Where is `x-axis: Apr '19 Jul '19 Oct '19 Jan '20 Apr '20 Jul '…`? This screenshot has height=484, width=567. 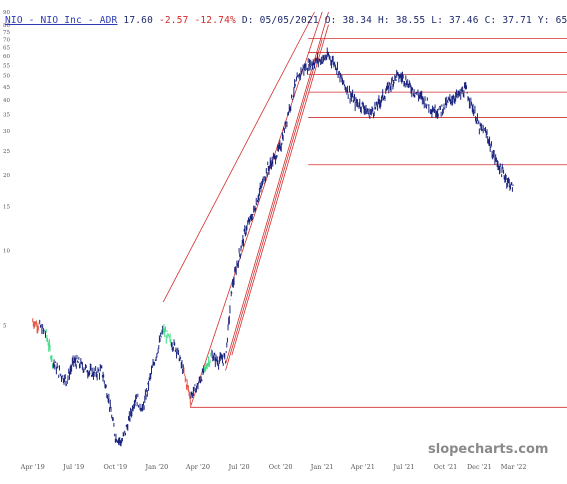 x-axis: Apr '19 Jul '19 Oct '19 Jan '20 Apr '20 Jul '… is located at coordinates (273, 467).